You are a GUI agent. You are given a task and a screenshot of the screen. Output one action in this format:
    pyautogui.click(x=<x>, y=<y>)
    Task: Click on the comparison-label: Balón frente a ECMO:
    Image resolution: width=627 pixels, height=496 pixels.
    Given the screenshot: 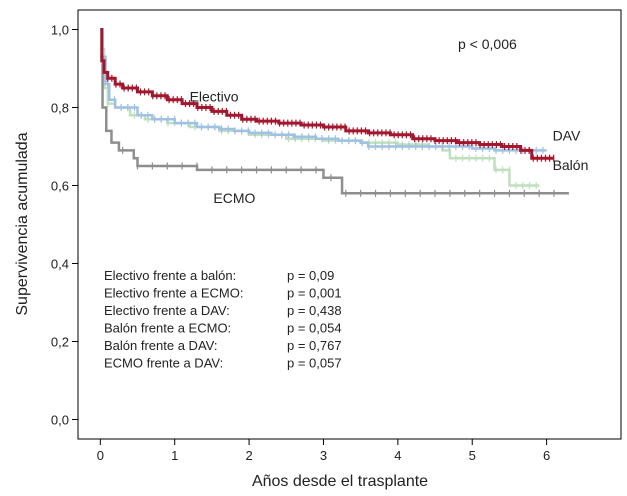 What is the action you would take?
    pyautogui.click(x=167, y=328)
    